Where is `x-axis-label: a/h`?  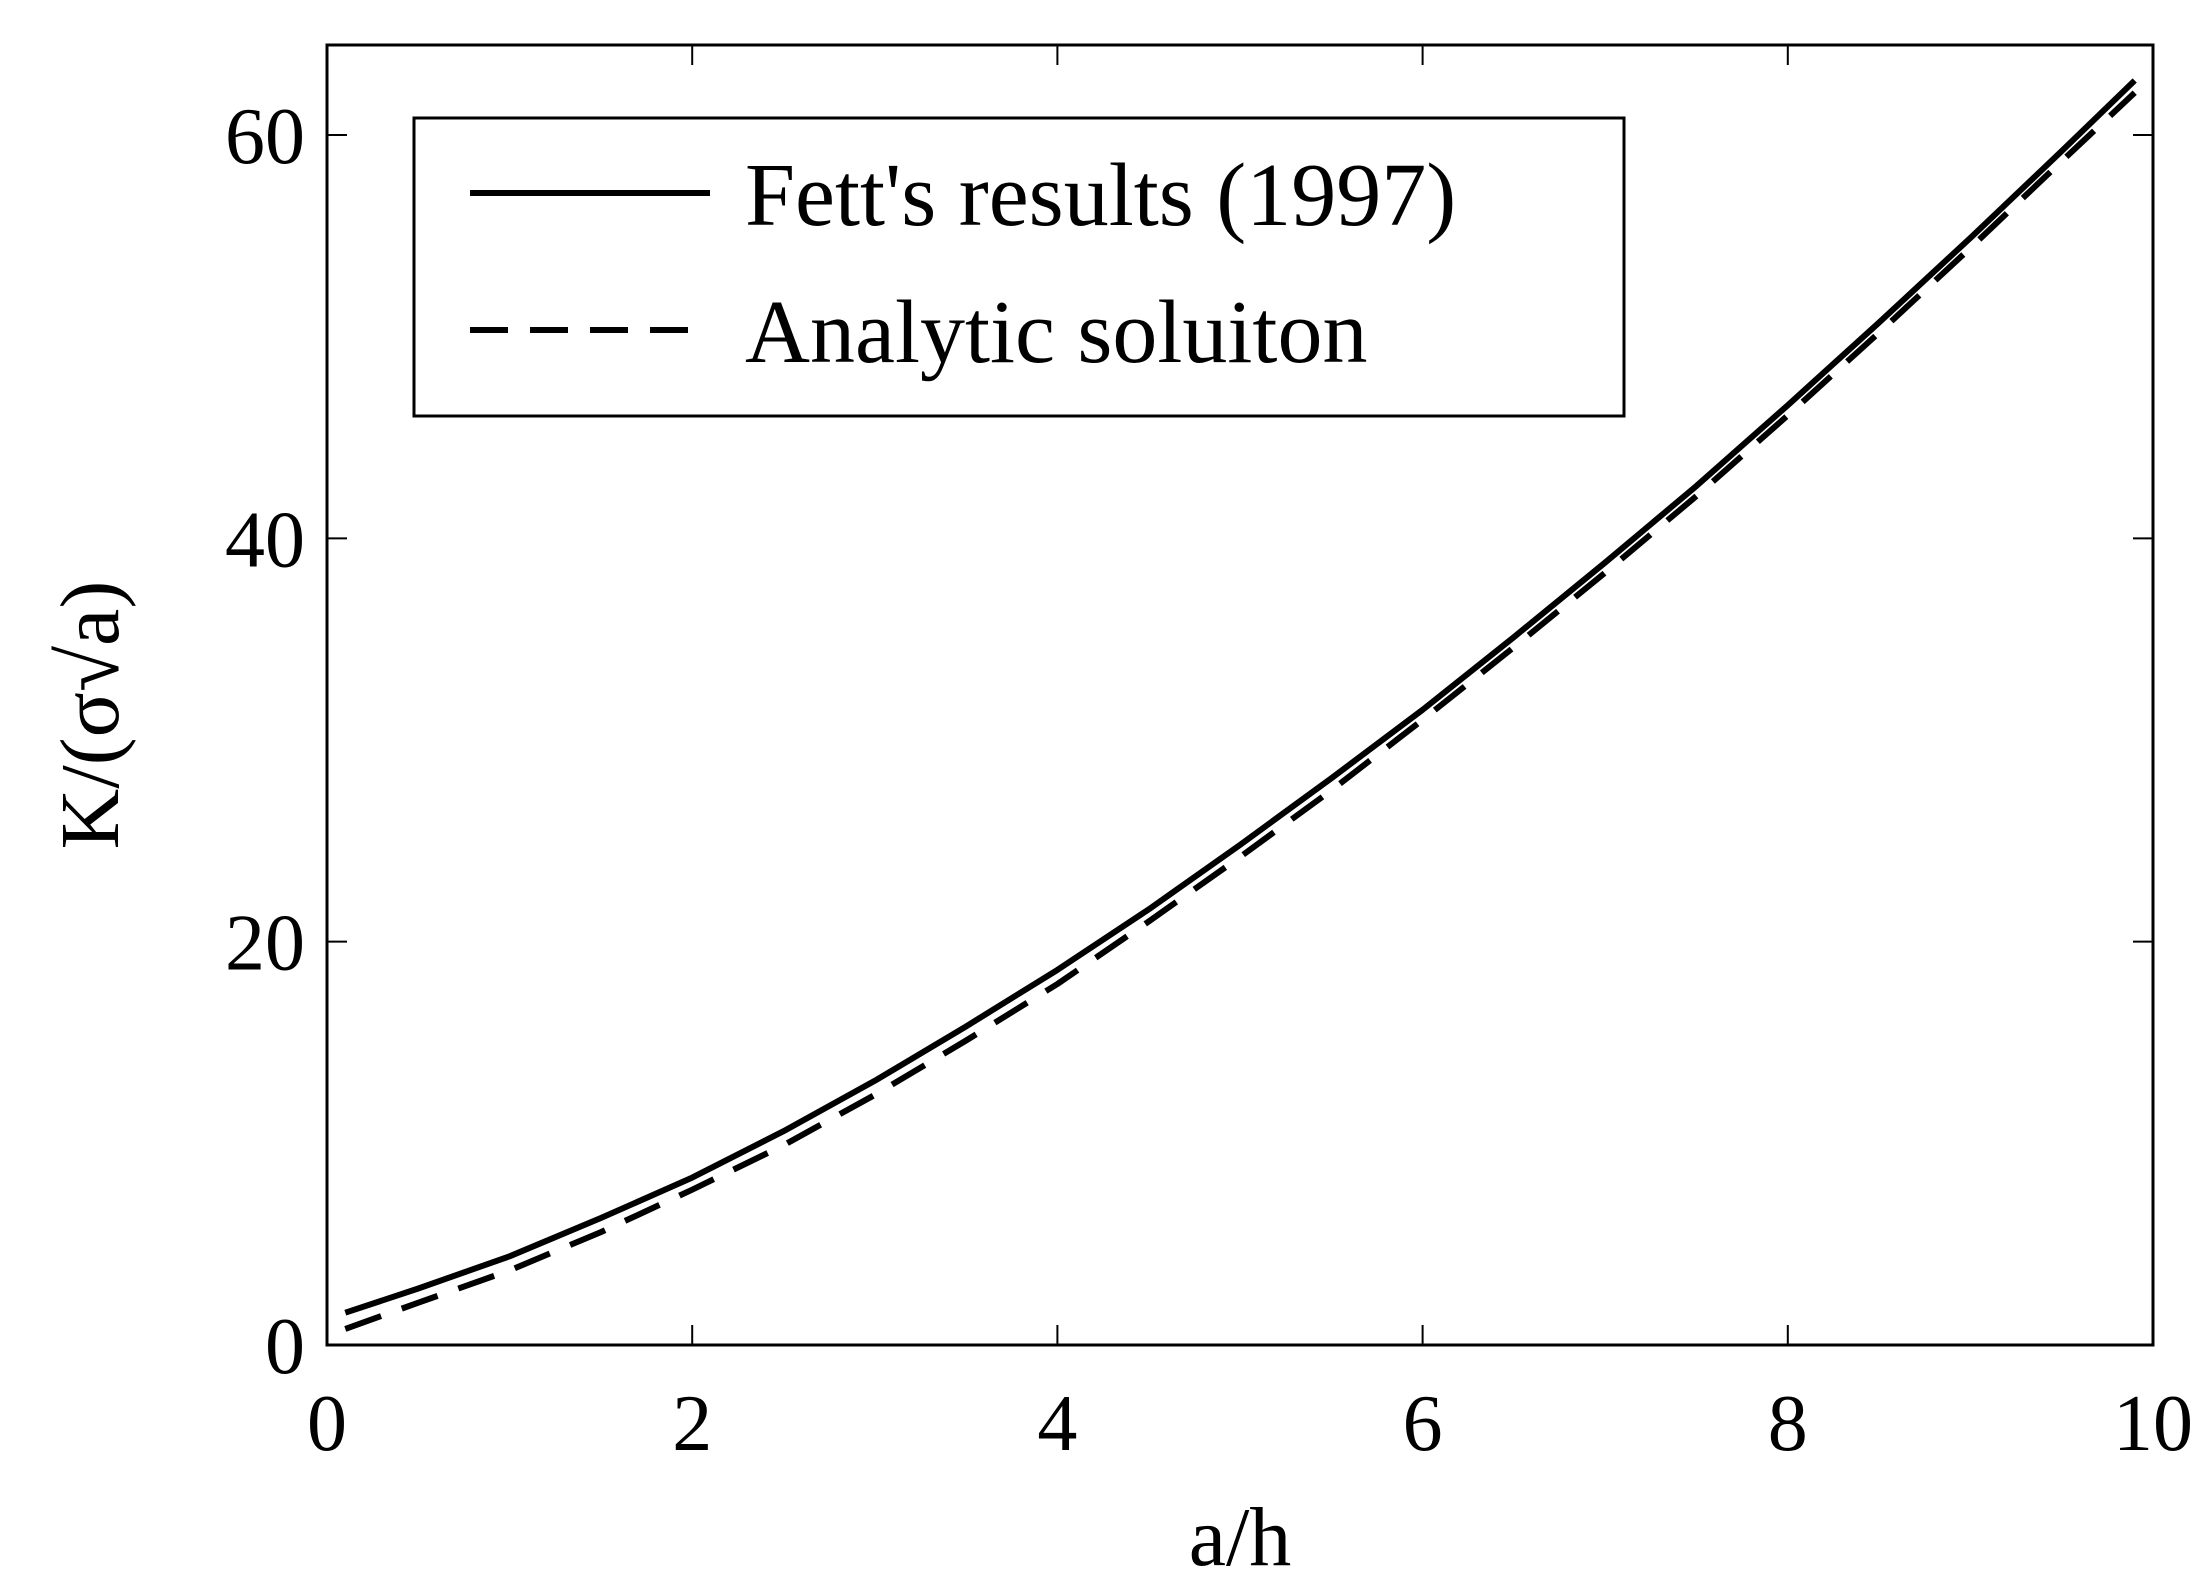 x-axis-label: a/h is located at coordinates (1240, 1537).